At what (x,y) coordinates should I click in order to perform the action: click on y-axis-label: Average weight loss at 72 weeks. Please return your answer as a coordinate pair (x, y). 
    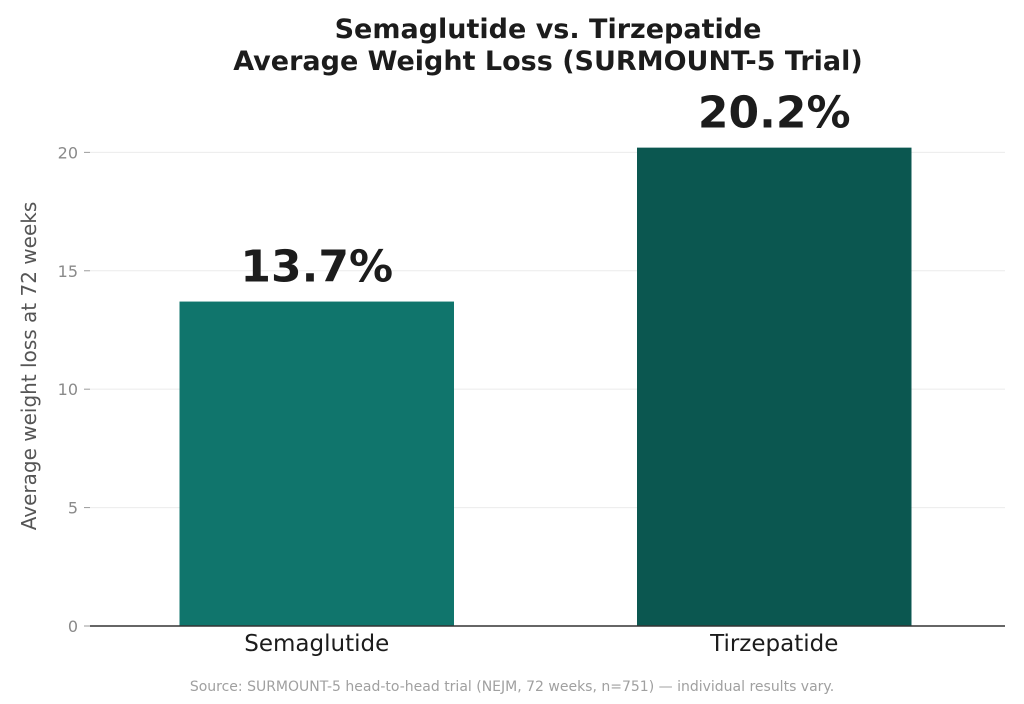
    Looking at the image, I should click on (29, 366).